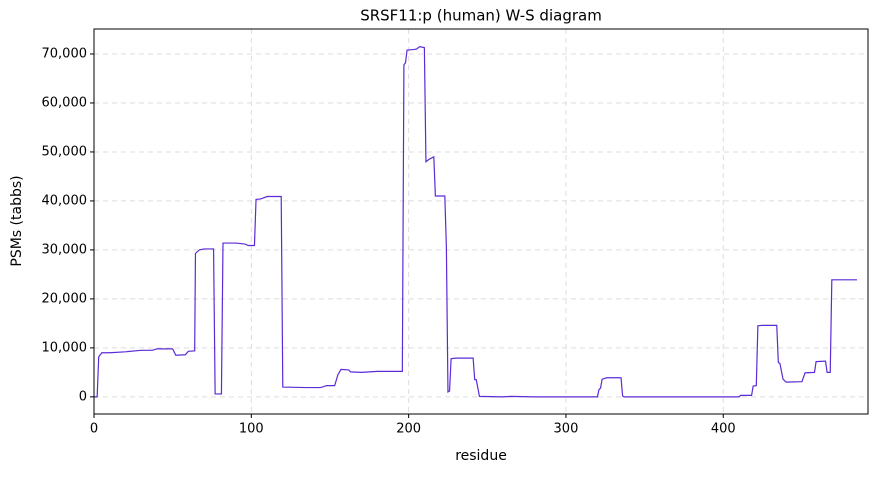 This screenshot has height=478, width=878. I want to click on y-tick-label: 0, so click(83, 396).